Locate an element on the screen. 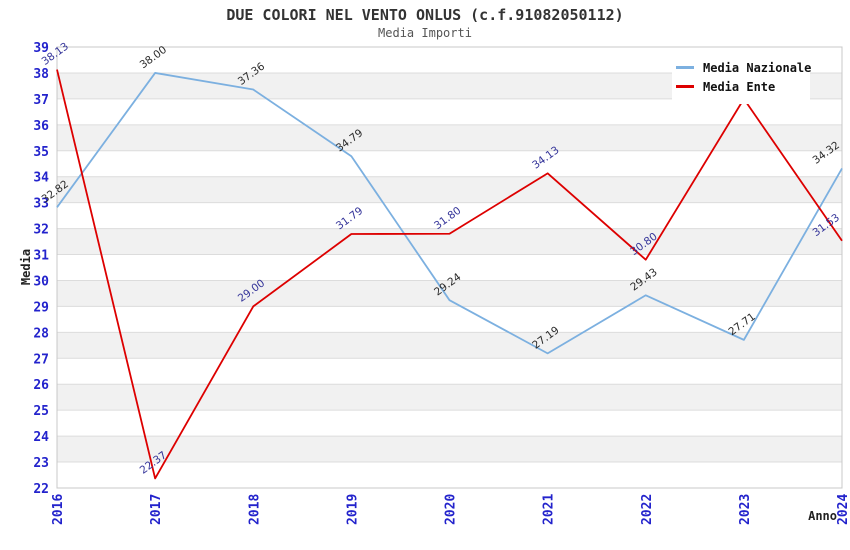 The width and height of the screenshot is (850, 550). data-label: 38.00 is located at coordinates (153, 57).